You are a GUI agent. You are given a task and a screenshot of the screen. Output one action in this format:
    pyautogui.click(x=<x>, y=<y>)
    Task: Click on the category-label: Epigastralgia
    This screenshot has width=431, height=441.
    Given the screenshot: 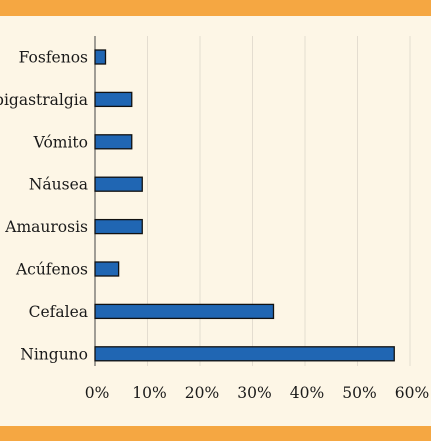 What is the action you would take?
    pyautogui.click(x=44, y=100)
    